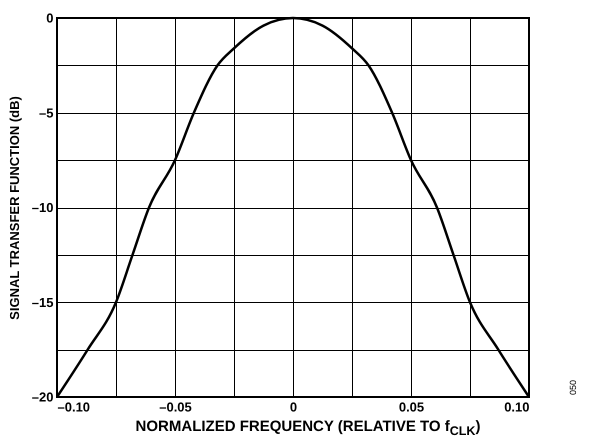 The width and height of the screenshot is (596, 445). What do you see at coordinates (50, 18) in the screenshot?
I see `y-tick-label: 0` at bounding box center [50, 18].